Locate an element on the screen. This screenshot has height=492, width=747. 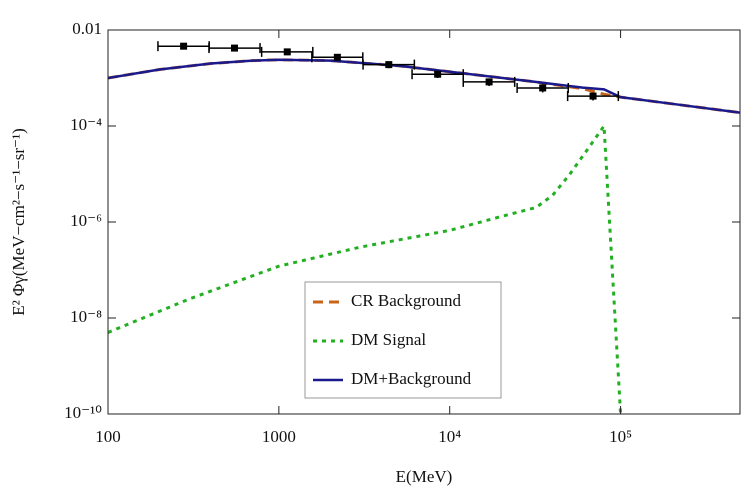
y-tick-label: 10⁻⁴ is located at coordinates (86, 124).